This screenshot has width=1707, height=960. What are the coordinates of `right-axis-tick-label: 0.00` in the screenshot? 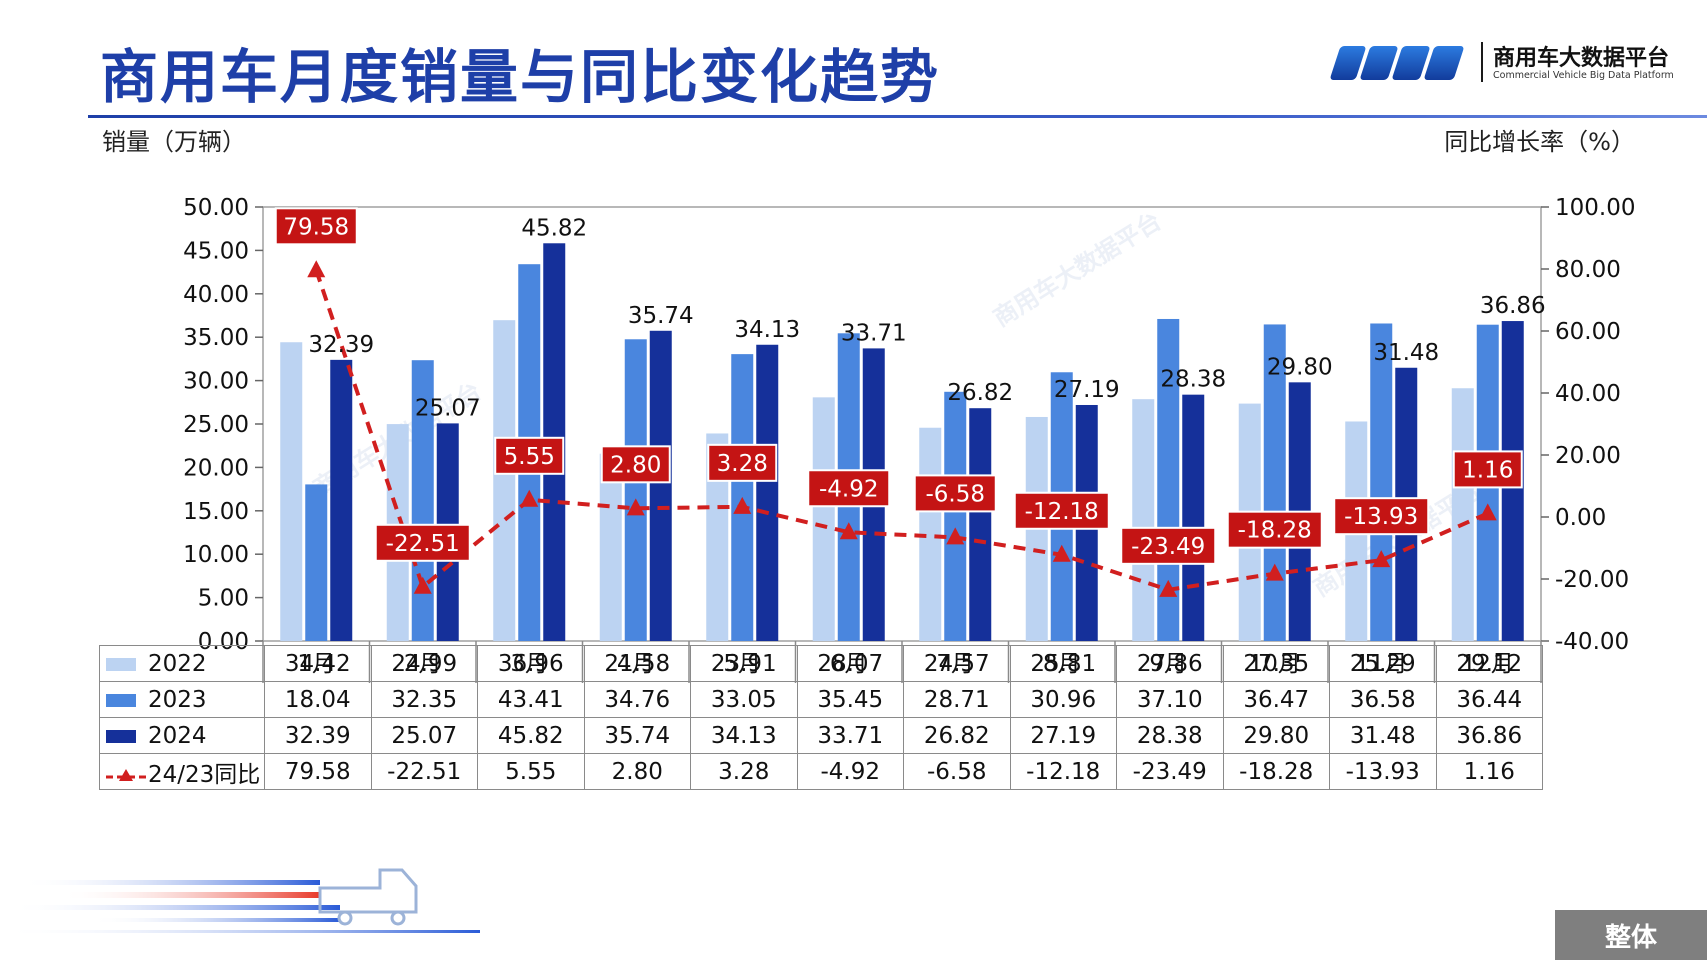 It's located at (1580, 518).